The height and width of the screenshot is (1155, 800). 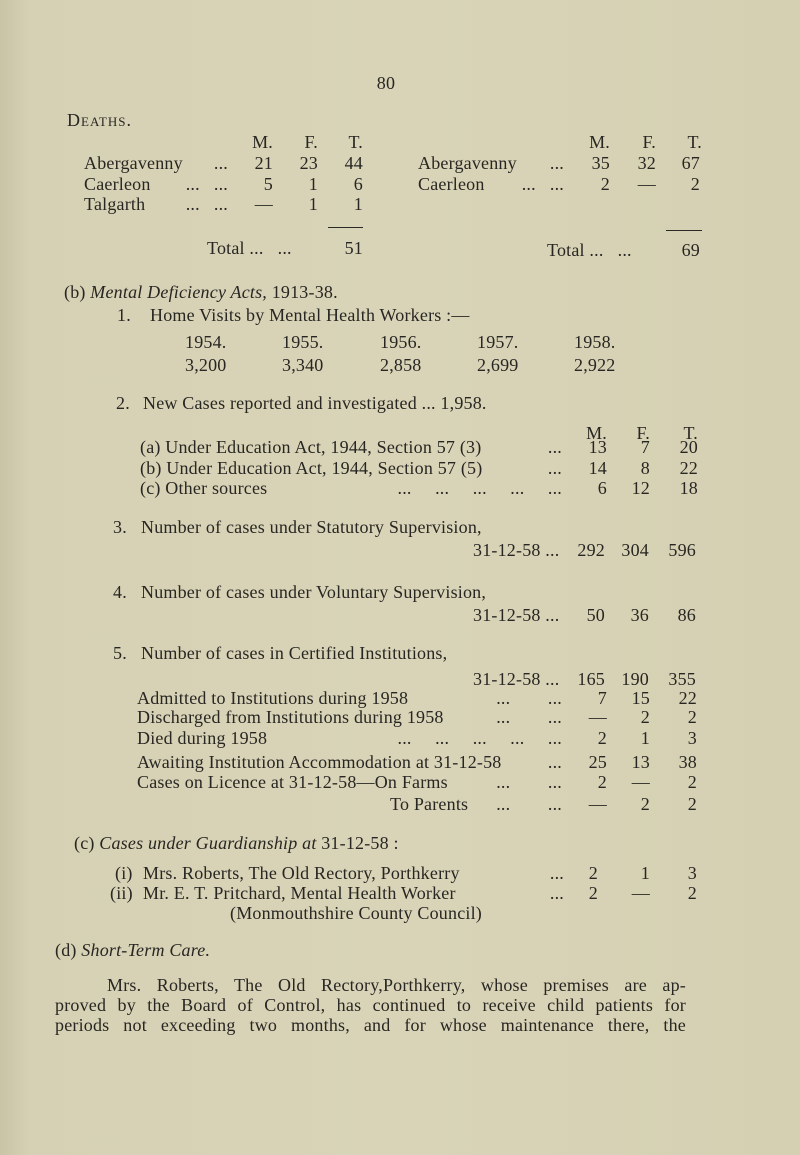 What do you see at coordinates (688, 488) in the screenshot?
I see `value-t: 18` at bounding box center [688, 488].